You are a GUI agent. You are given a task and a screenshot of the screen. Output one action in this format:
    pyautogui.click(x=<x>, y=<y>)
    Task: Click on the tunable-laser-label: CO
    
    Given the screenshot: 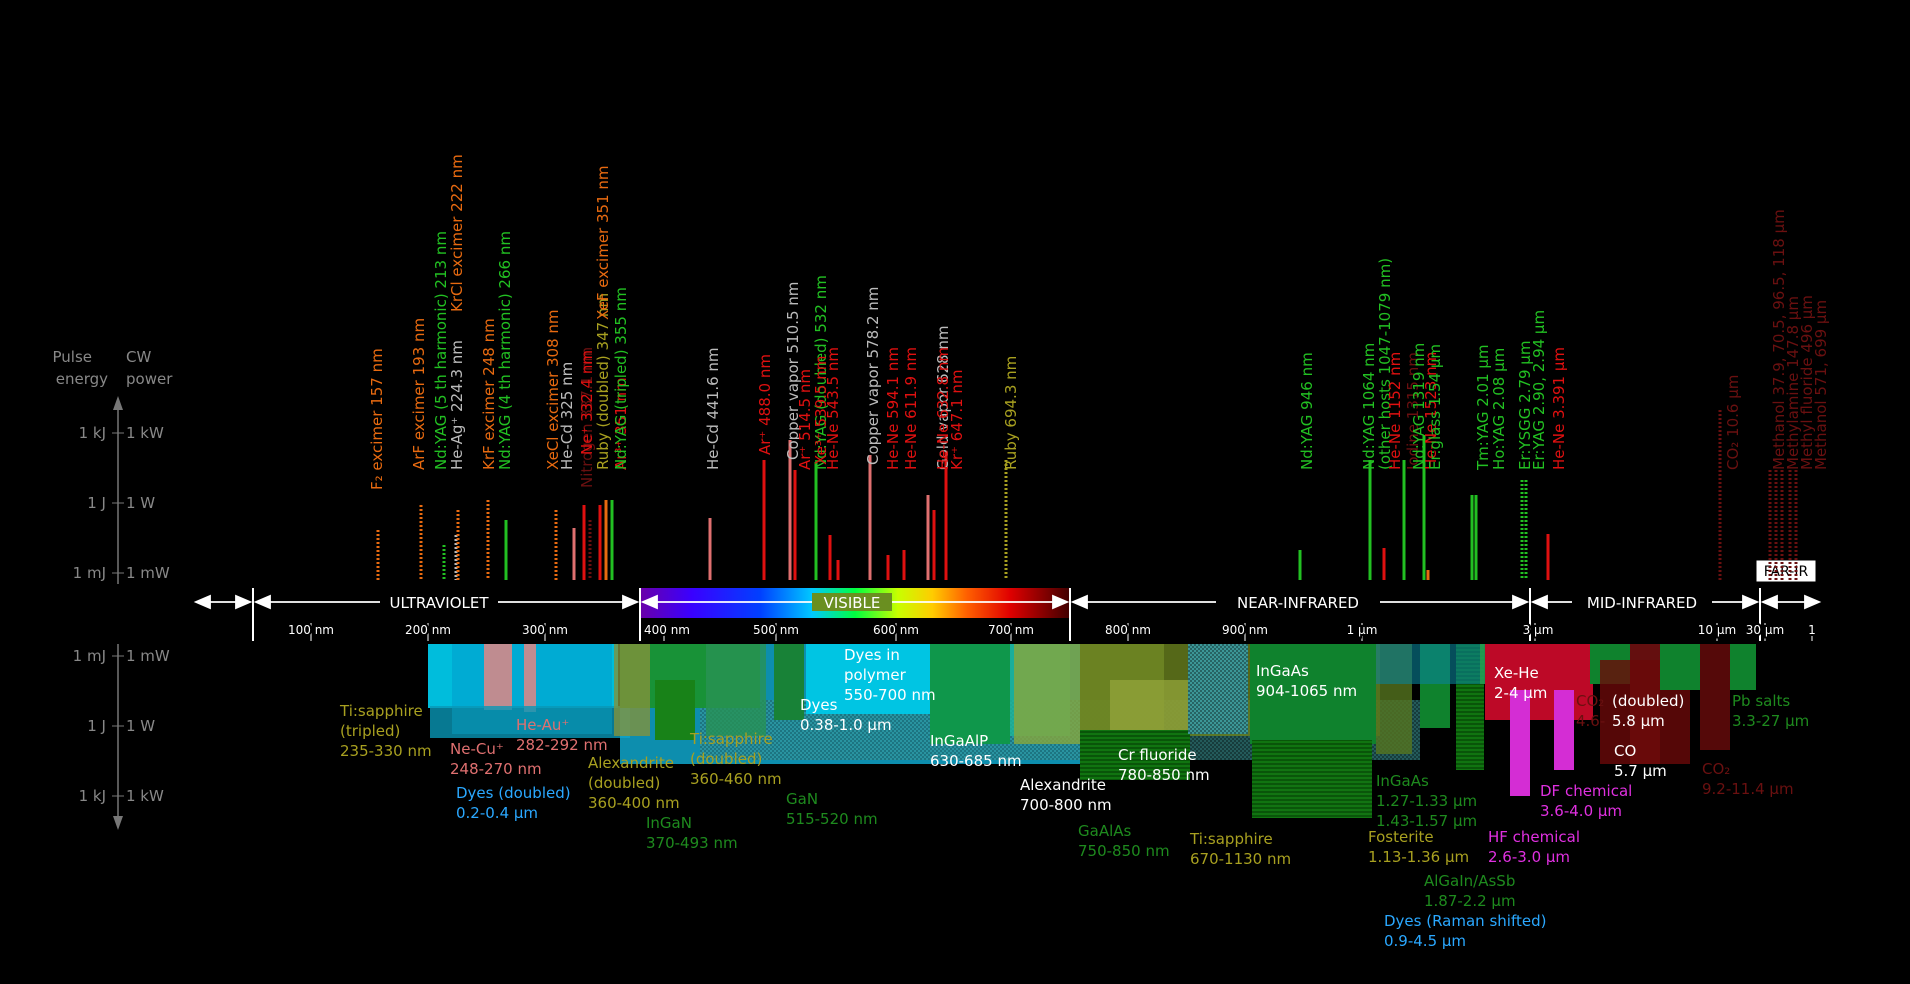 What is the action you would take?
    pyautogui.click(x=1625, y=751)
    